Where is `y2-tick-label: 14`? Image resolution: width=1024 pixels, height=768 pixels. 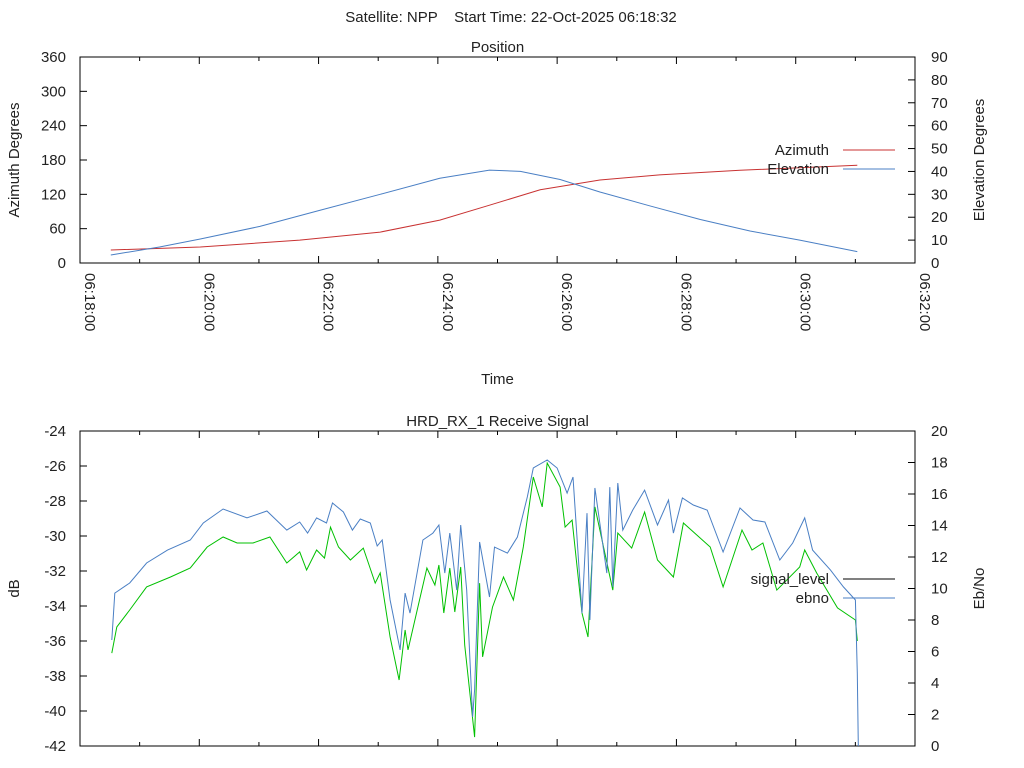 y2-tick-label: 14 is located at coordinates (939, 526).